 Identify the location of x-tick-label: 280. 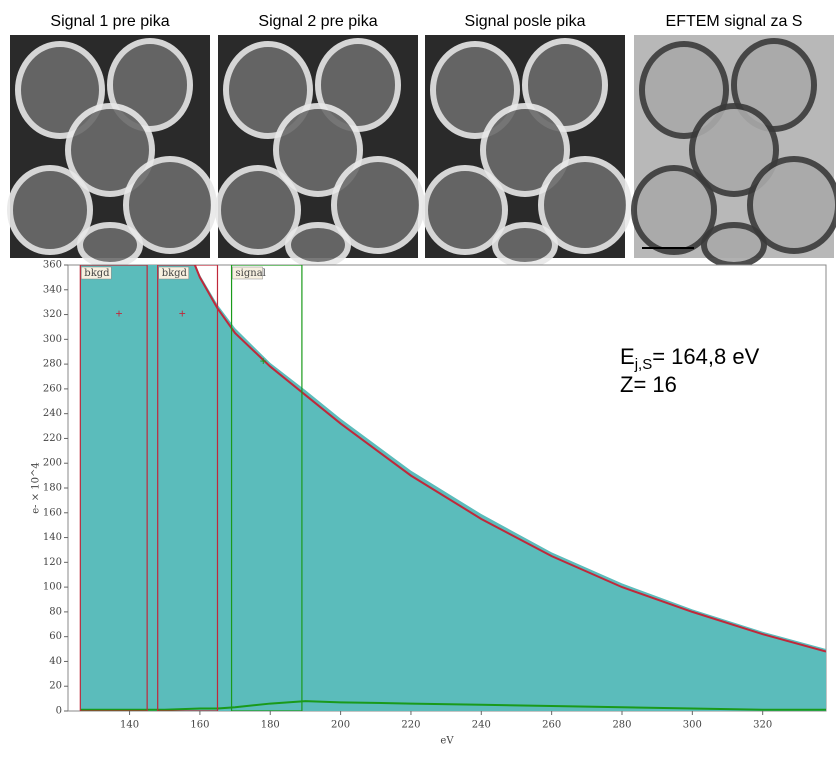
(621, 725).